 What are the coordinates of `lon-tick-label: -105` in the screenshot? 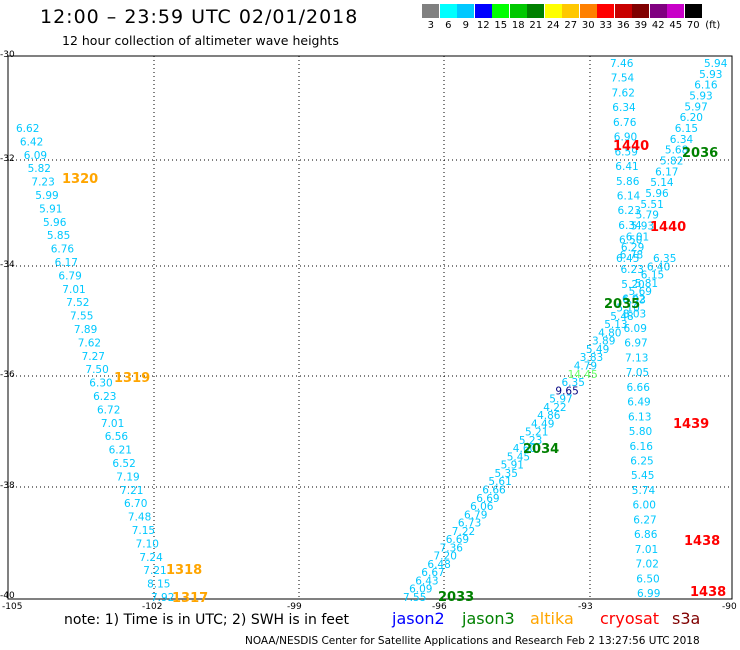 It's located at (12, 607).